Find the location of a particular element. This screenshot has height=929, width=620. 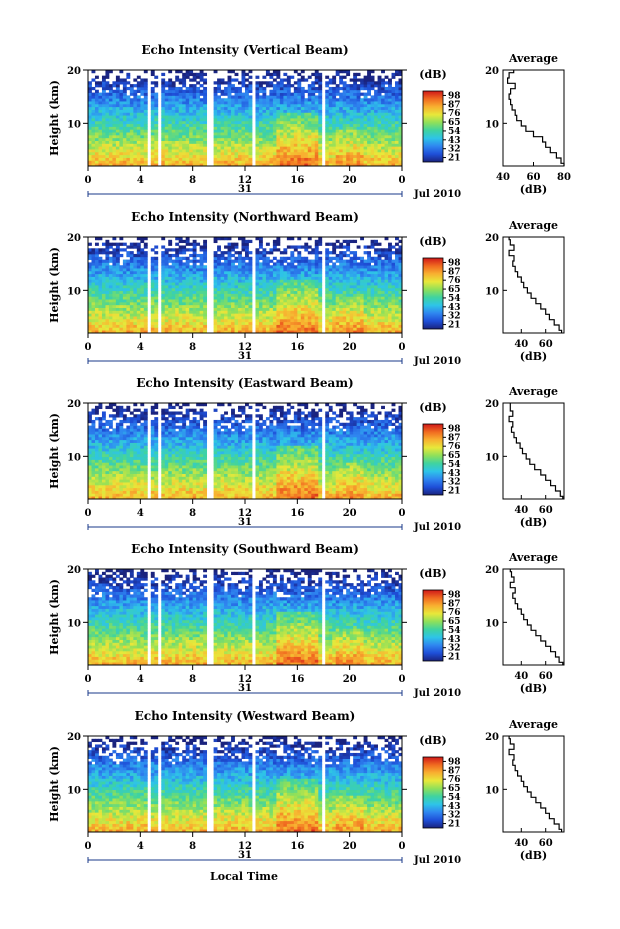

panel-title: Echo Intensity (Vertical Beam) is located at coordinates (244, 50).